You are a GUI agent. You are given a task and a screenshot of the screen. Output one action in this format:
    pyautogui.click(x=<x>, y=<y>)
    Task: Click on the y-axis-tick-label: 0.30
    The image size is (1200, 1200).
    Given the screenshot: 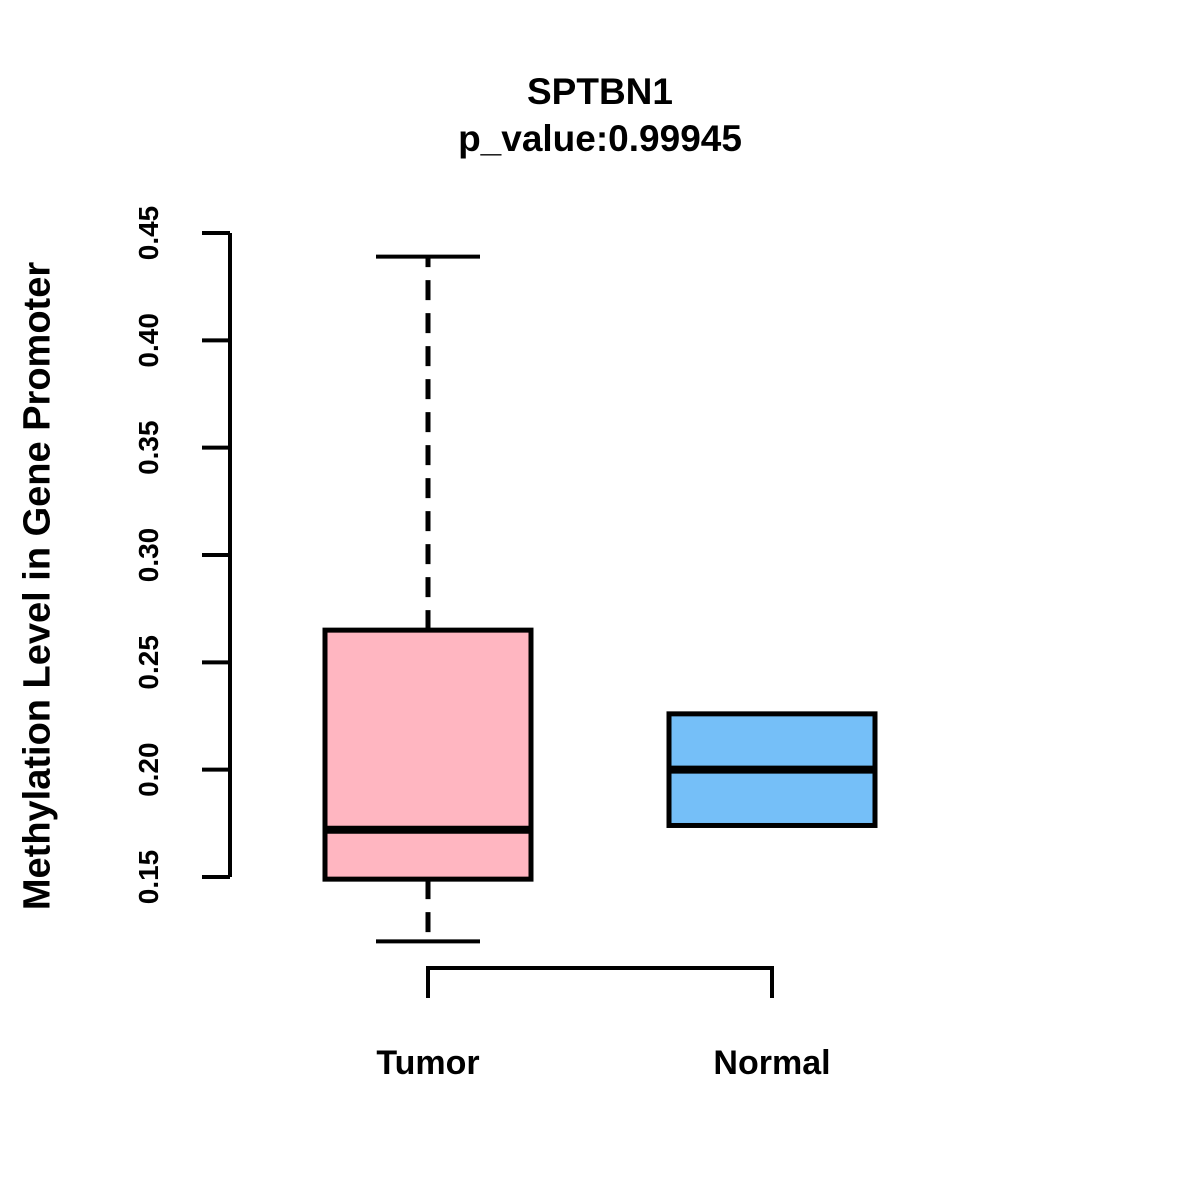 What is the action you would take?
    pyautogui.click(x=148, y=555)
    